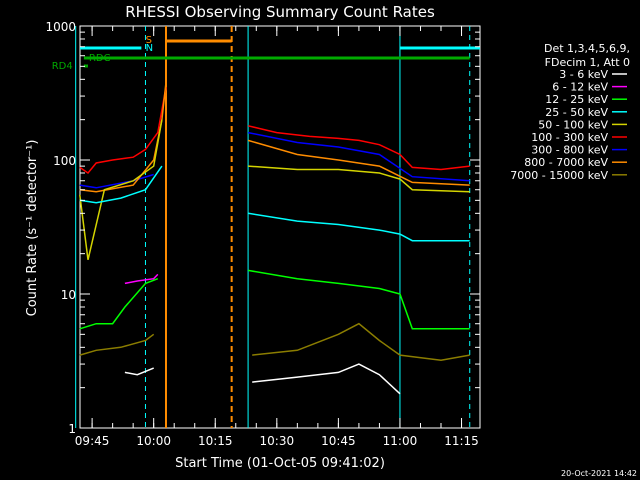 Image resolution: width=640 pixels, height=480 pixels. What do you see at coordinates (280, 463) in the screenshot?
I see `x-axis-label: Start Time (01-Oct-05 09:41:02)` at bounding box center [280, 463].